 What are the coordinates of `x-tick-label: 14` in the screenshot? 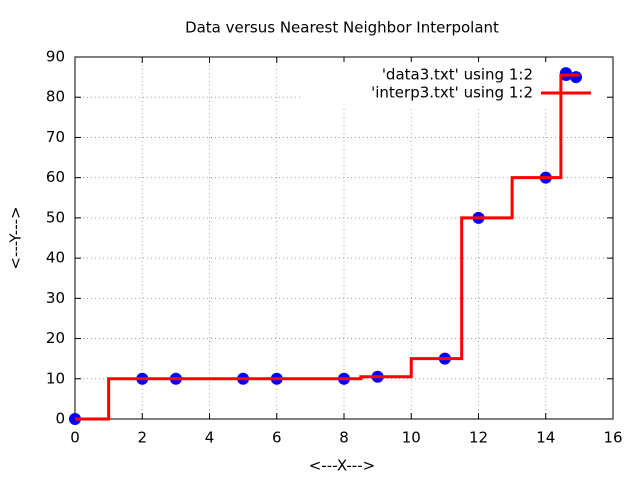 It's located at (545, 438).